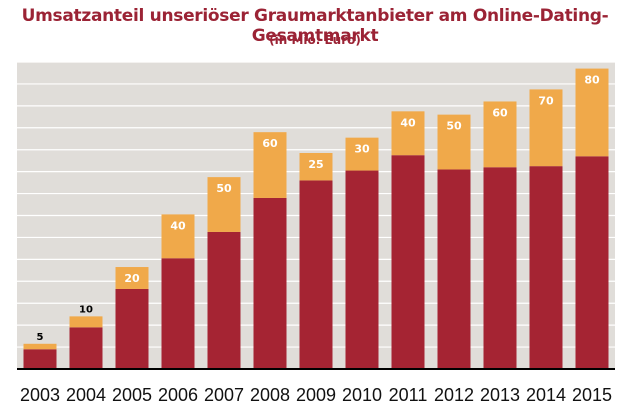 This screenshot has height=412, width=630. I want to click on x-tick-label-2008: 2008, so click(270, 395).